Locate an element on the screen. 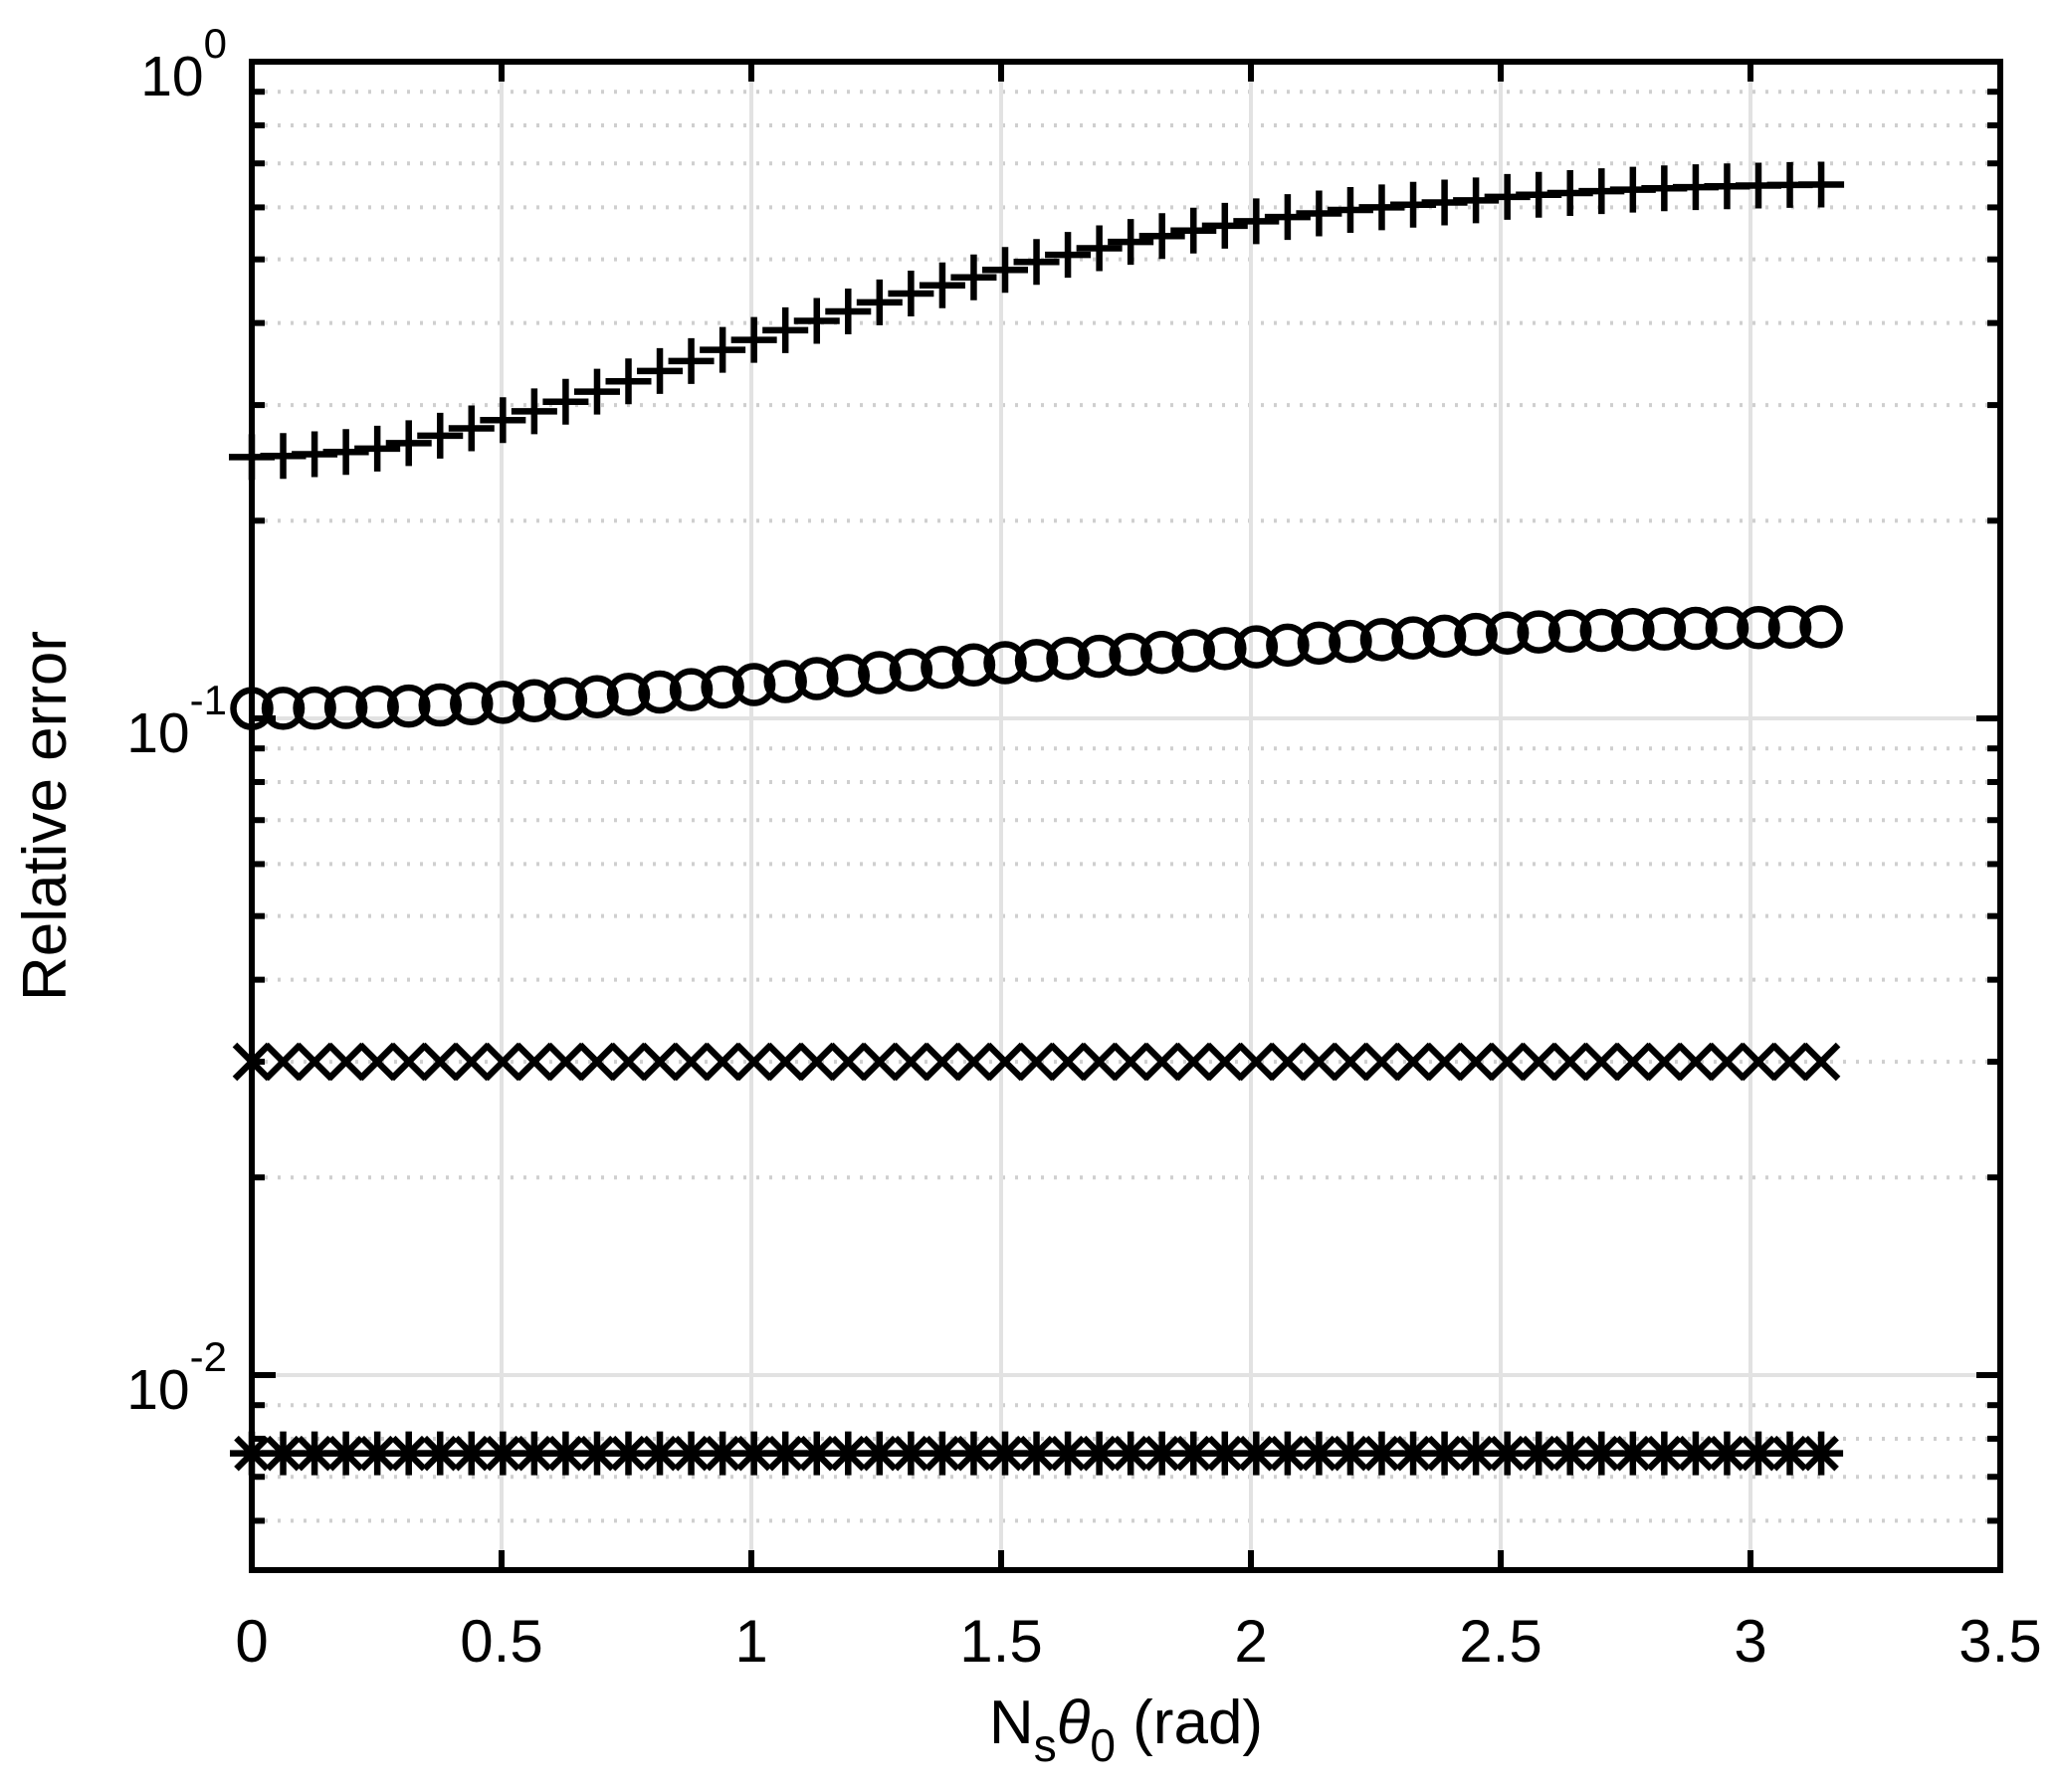  y-tick-label: 10⁻¹ is located at coordinates (176, 721).